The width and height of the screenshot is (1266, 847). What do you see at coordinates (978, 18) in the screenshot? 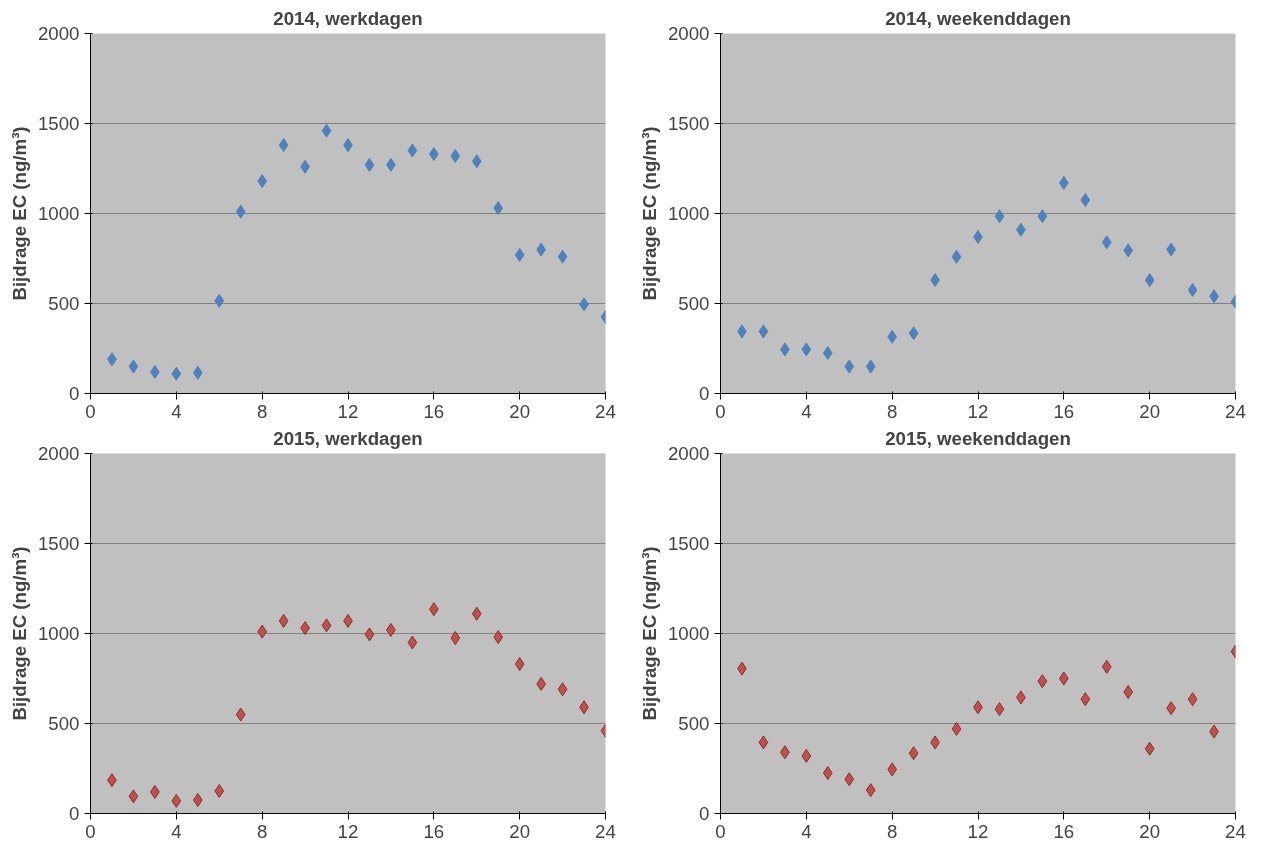
I see `chart-title: 2014, weekenddagen` at bounding box center [978, 18].